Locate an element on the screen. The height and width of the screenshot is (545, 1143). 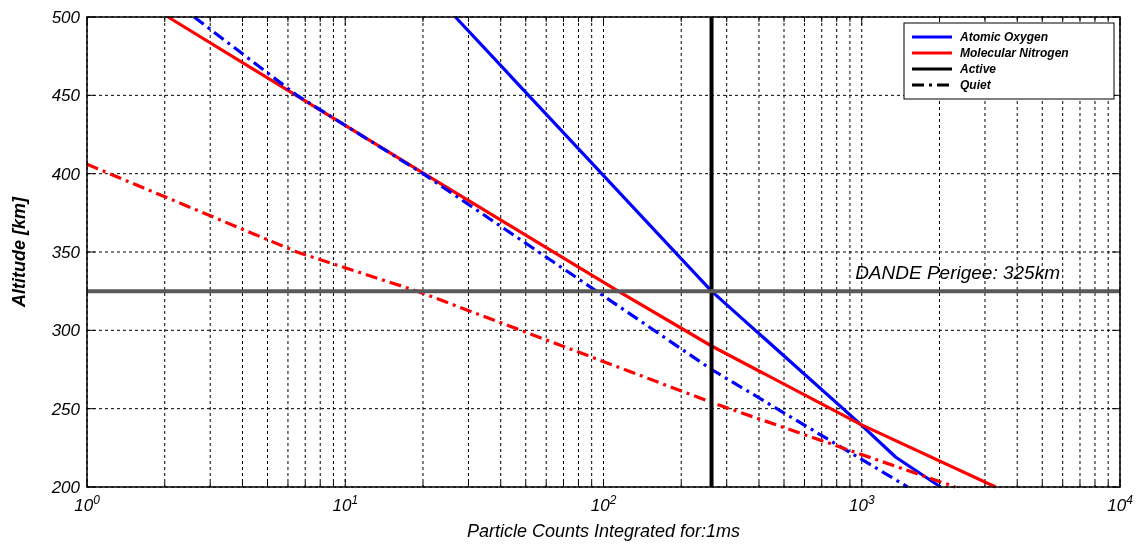
y-tick-label: 350 is located at coordinates (66, 252).